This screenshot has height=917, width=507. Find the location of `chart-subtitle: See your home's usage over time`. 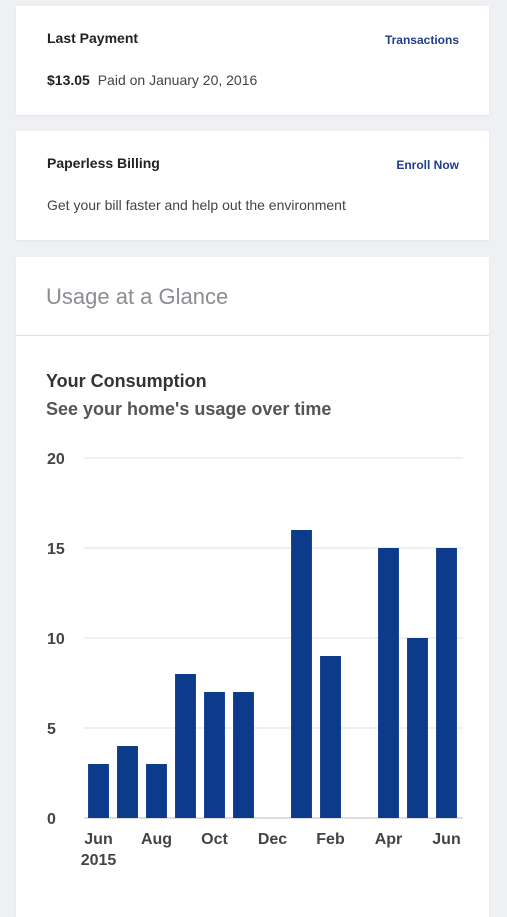

chart-subtitle: See your home's usage over time is located at coordinates (189, 409).